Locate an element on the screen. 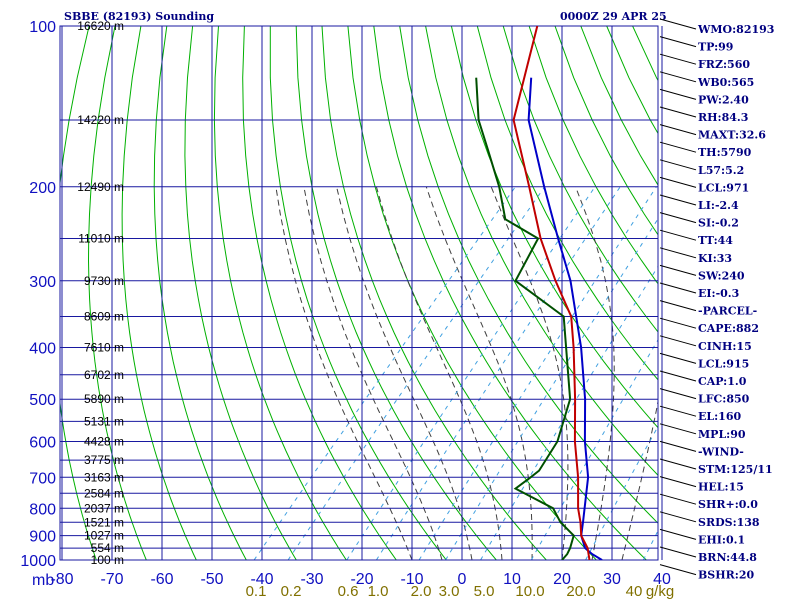 This screenshot has height=600, width=800. mixing-ratio-labels: 0.1 0.2 0.6 1.0 2.0 3.0 5.0 10.0 20.0 40 g/kg is located at coordinates (460, 591).